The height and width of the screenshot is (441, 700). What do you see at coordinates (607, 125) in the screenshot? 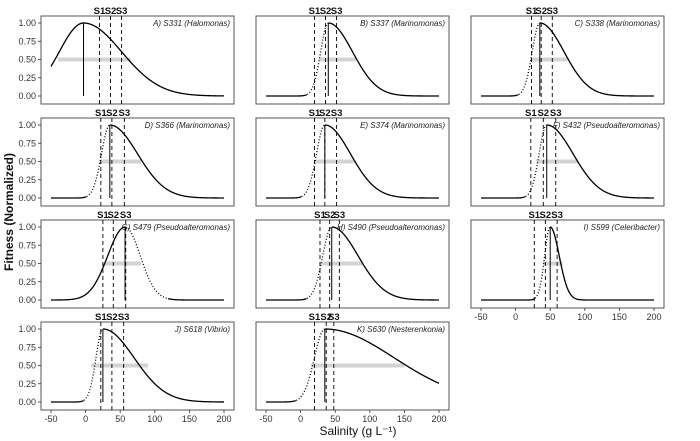
I see `panel-title: F) S432 (Pseudoalteromonas)` at bounding box center [607, 125].